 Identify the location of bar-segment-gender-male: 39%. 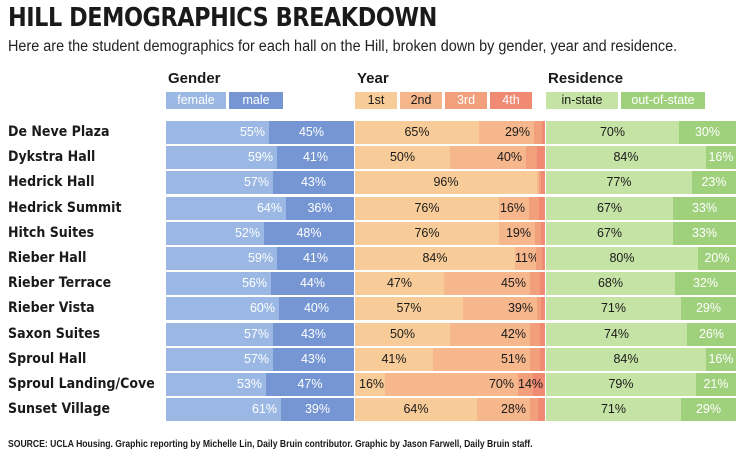
(317, 410).